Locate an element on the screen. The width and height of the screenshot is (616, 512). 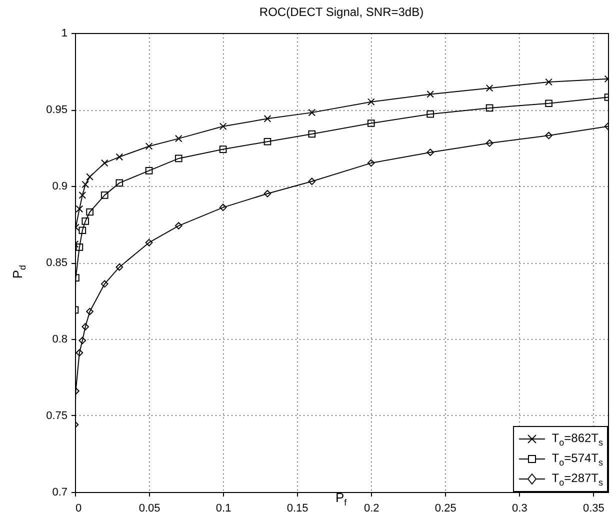
legend-label: T$_{o}$=574T$_{s}$ is located at coordinates (577, 459).